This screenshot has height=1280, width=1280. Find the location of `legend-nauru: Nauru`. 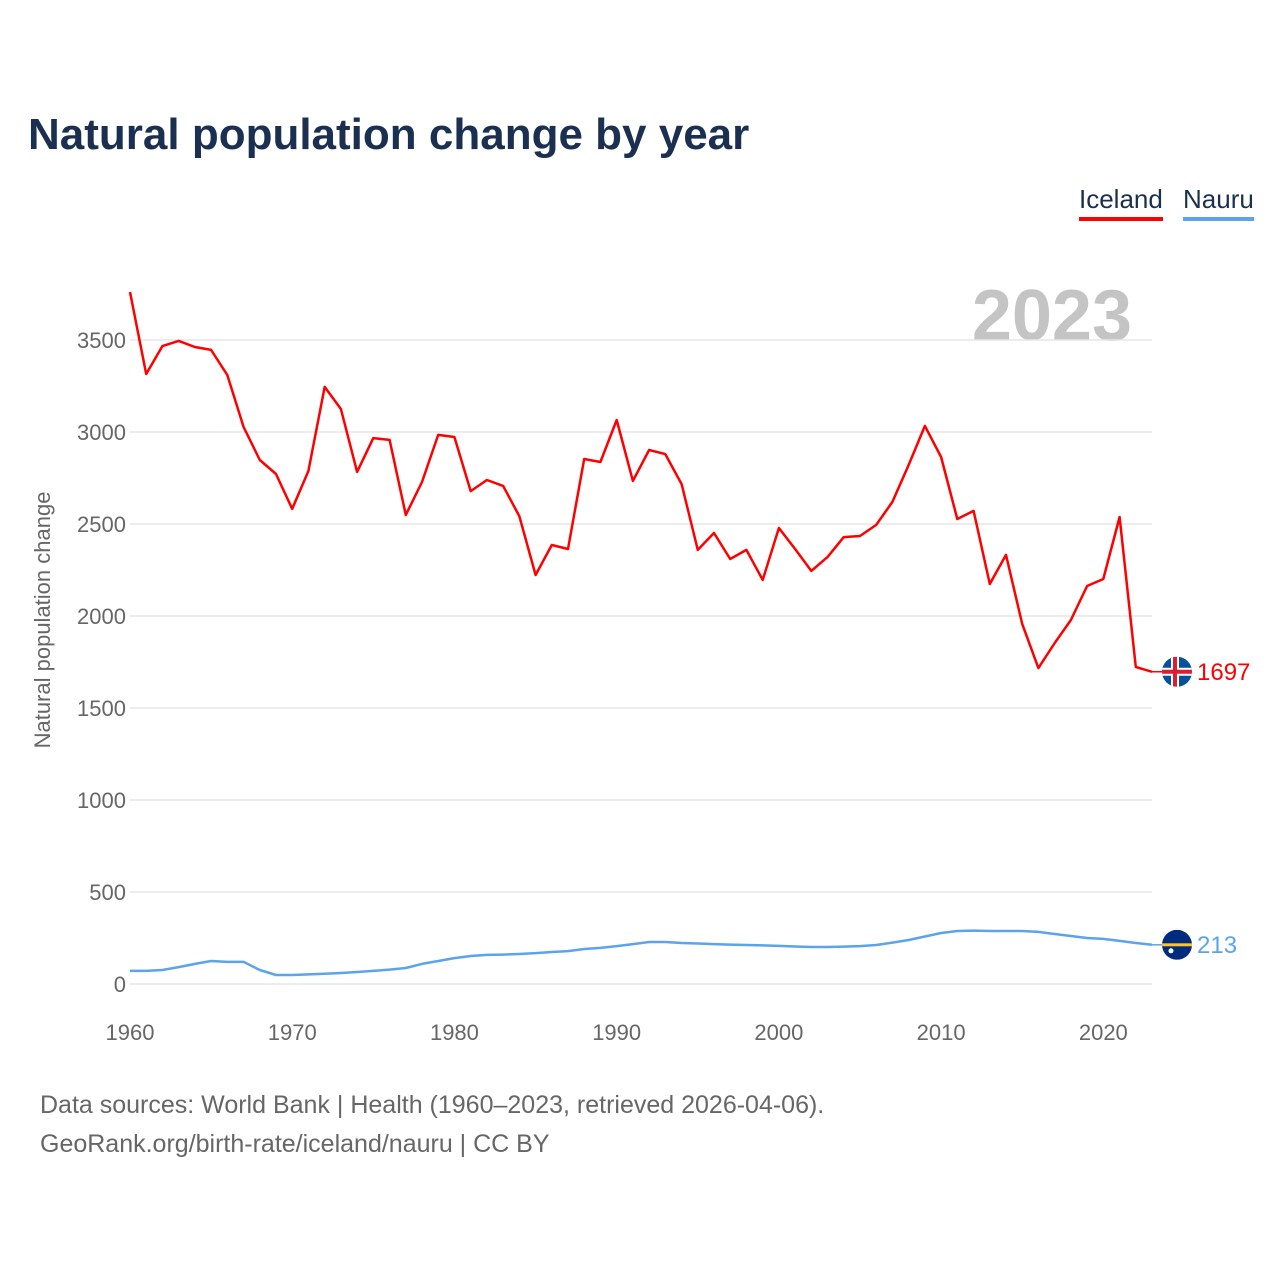

legend-nauru: Nauru is located at coordinates (1218, 202).